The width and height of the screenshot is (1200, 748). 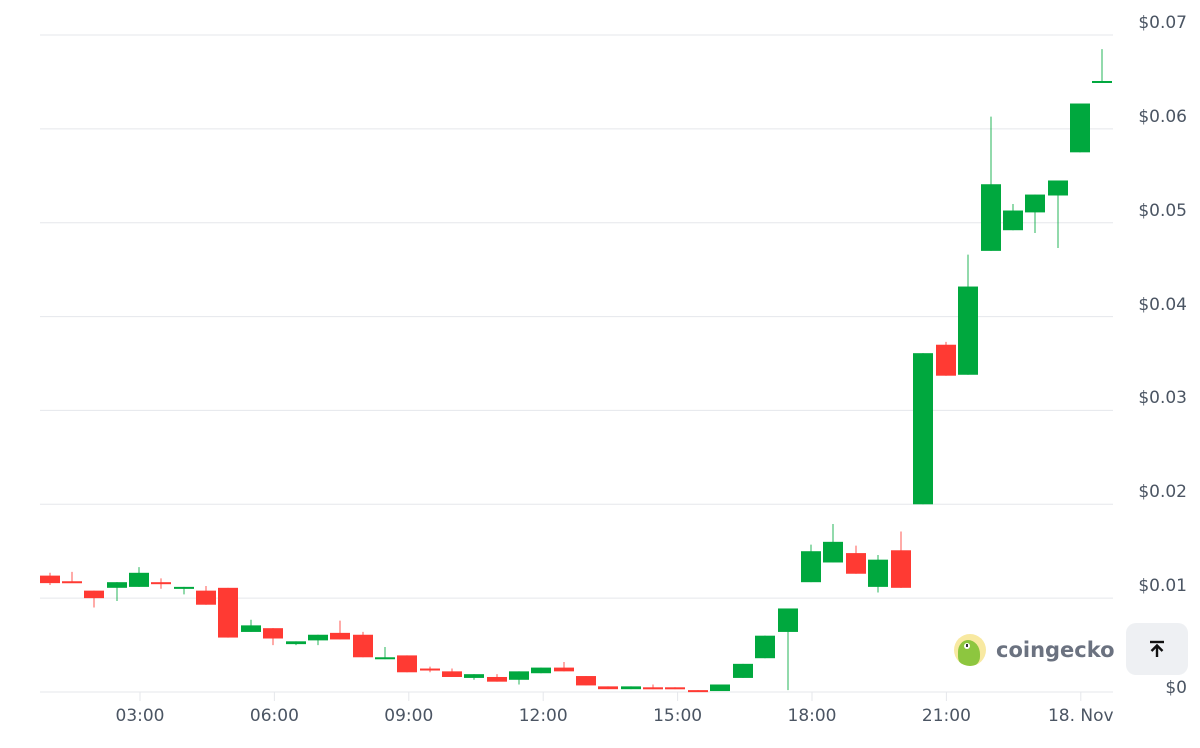 What do you see at coordinates (970, 650) in the screenshot?
I see `gecko-logo-icon` at bounding box center [970, 650].